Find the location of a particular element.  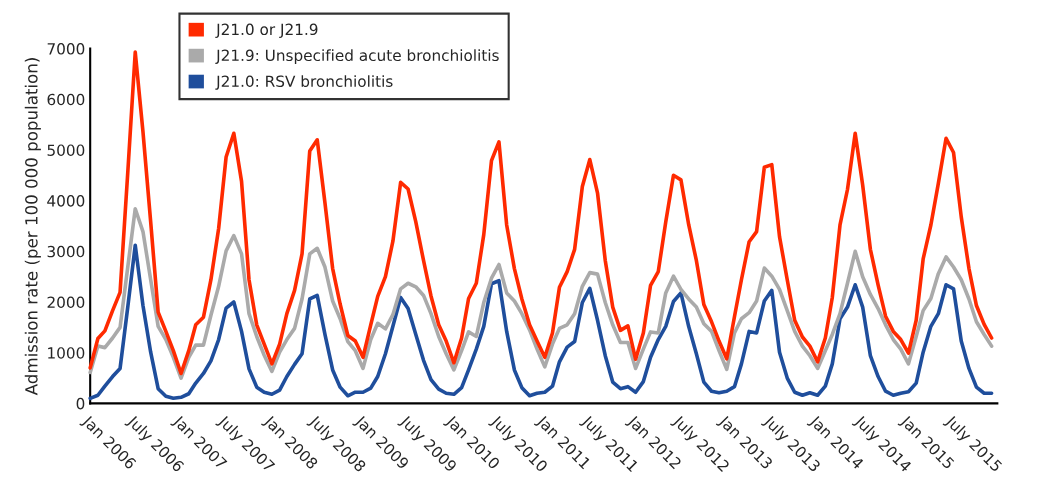

y-axis-title: Admission rate (per 100 000 population) is located at coordinates (32, 227).